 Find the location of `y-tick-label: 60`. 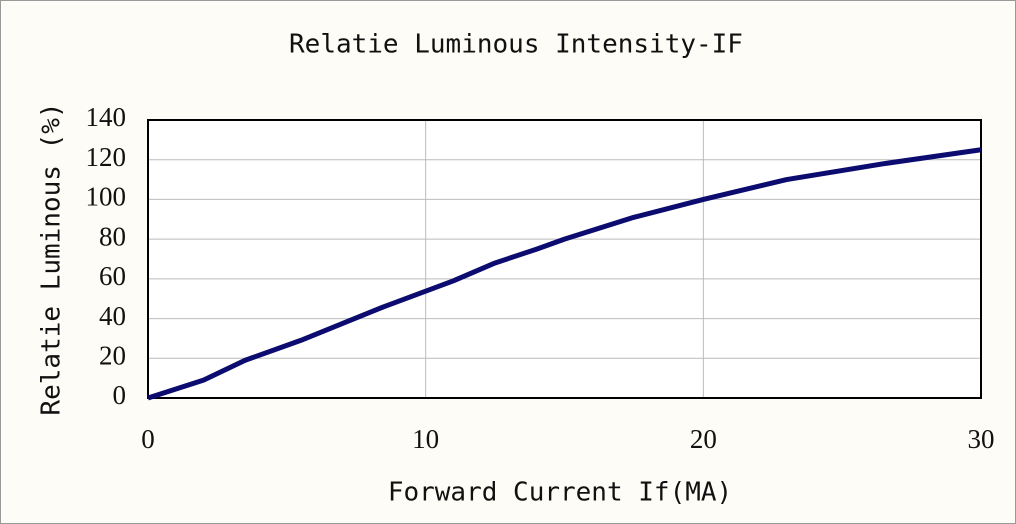

y-tick-label: 60 is located at coordinates (112, 276).